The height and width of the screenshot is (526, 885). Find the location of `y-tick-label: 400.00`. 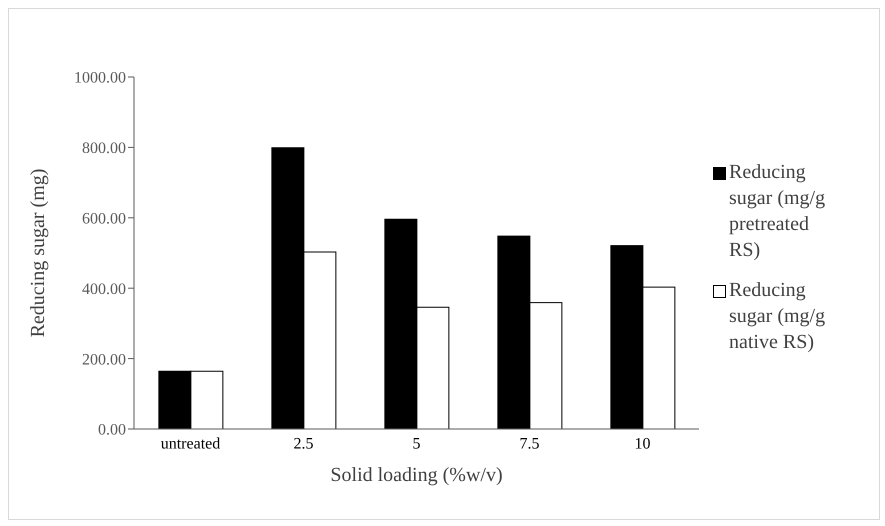

y-tick-label: 400.00 is located at coordinates (104, 289).